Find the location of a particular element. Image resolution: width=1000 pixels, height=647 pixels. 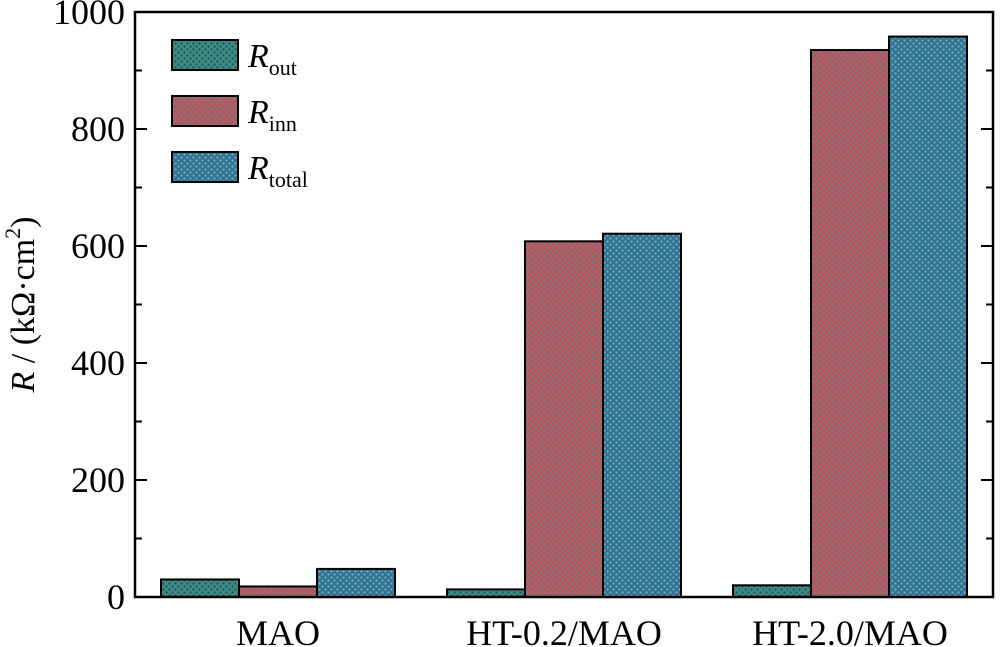

y-tick-label: 400 is located at coordinates (98, 363).